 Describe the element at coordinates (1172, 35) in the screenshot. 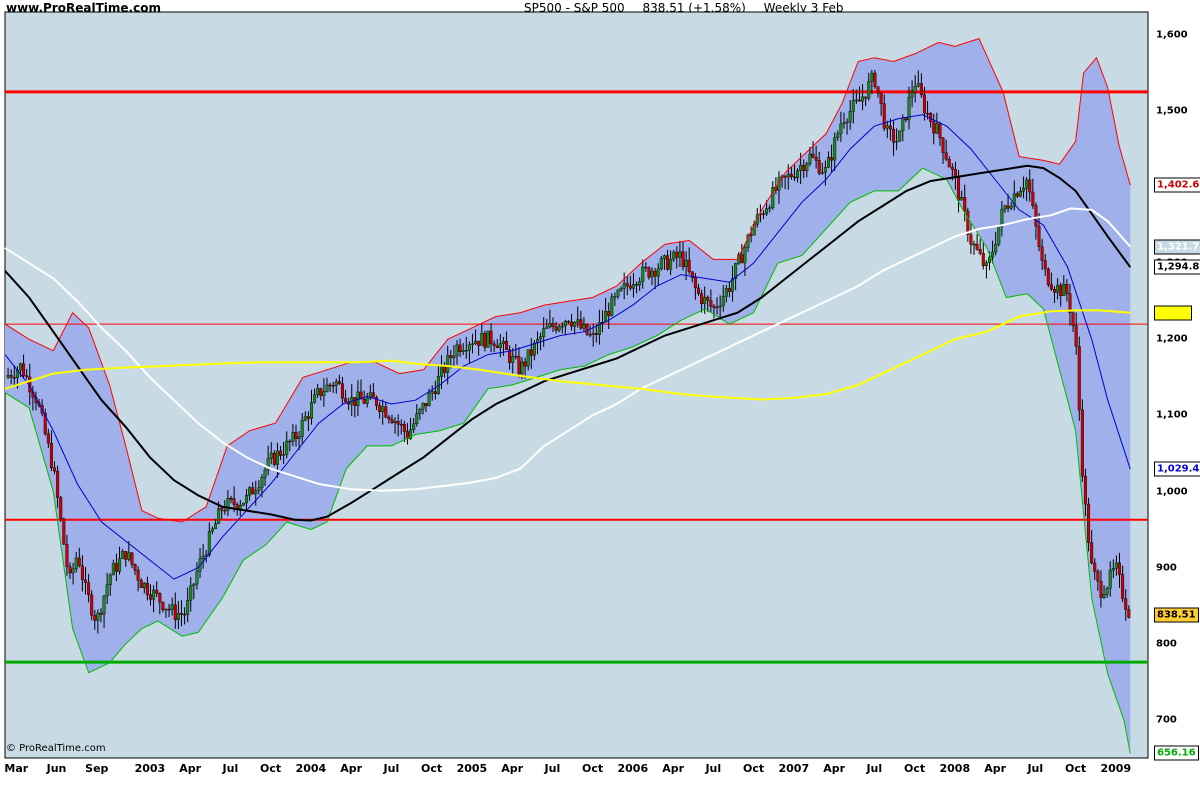

I see `y-tick-label: 1,600` at that location.